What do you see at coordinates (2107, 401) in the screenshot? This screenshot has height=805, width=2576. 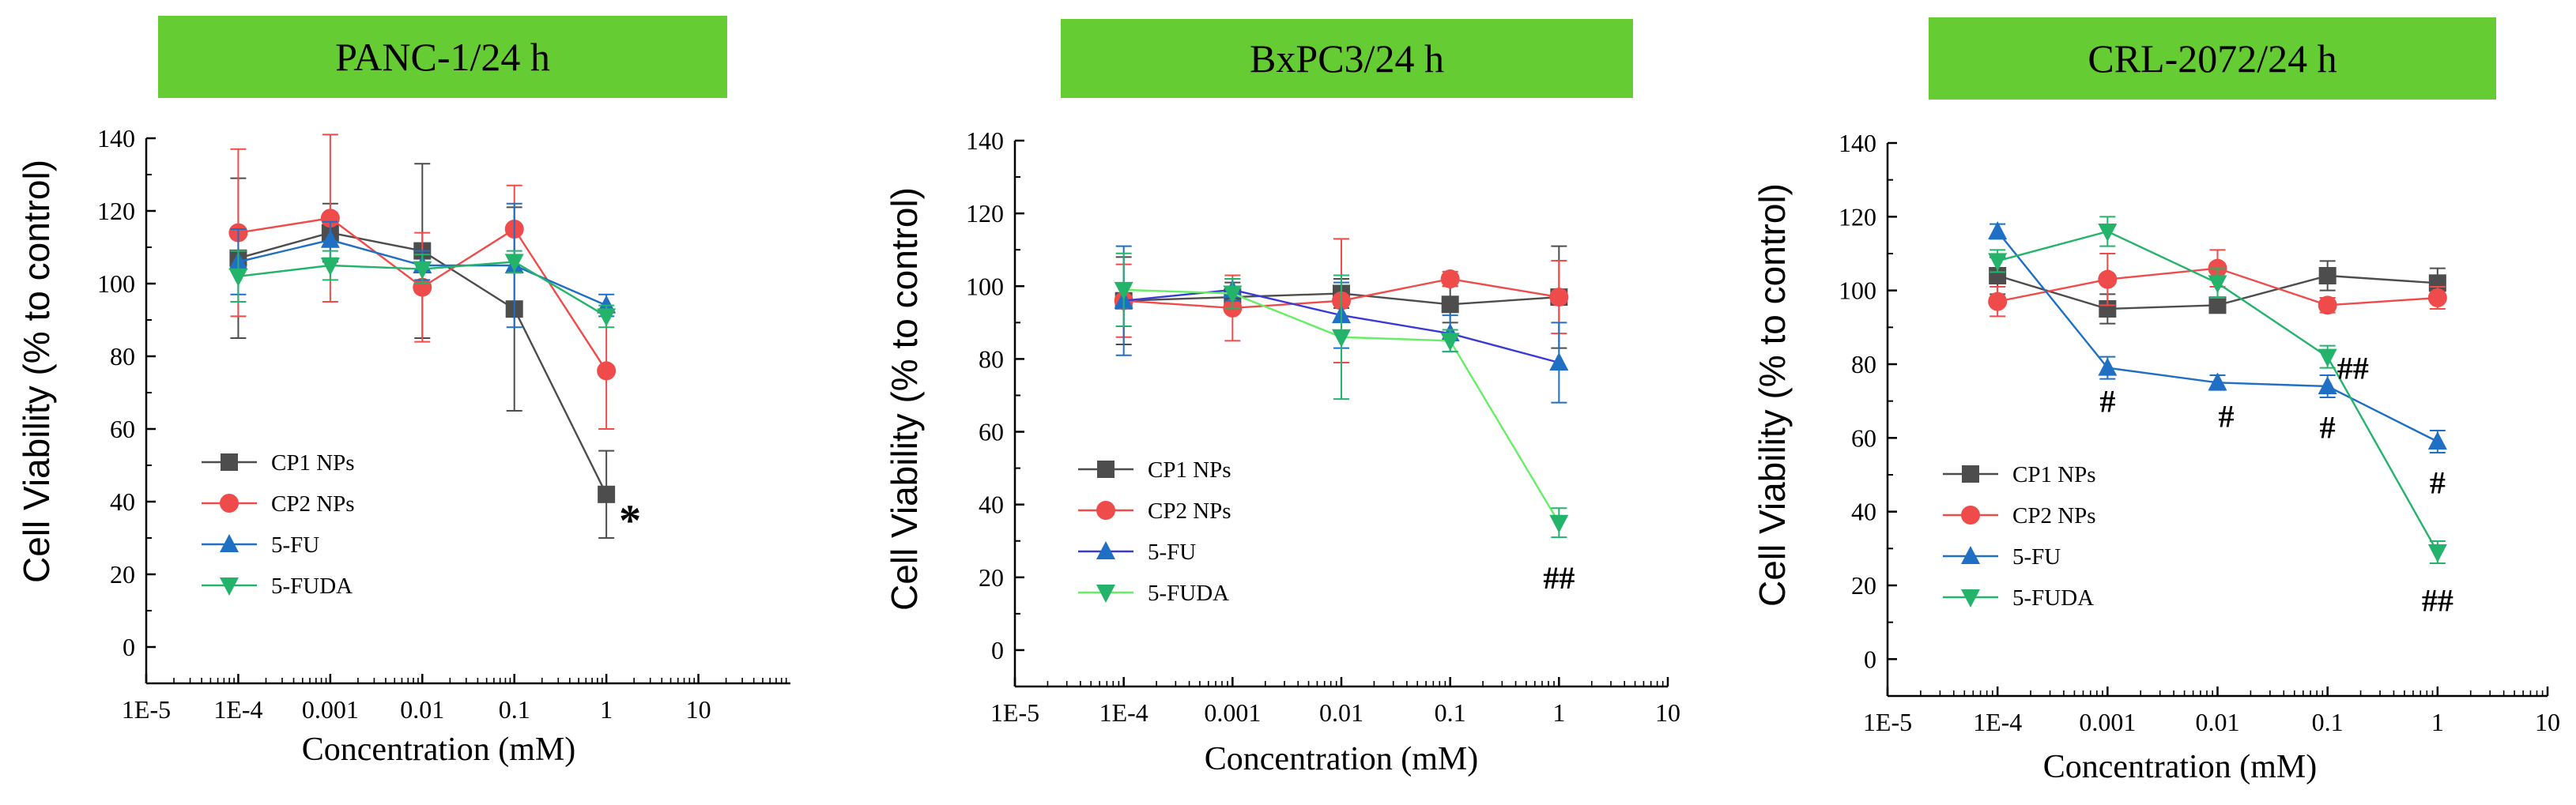 I see `significance-mark: #` at bounding box center [2107, 401].